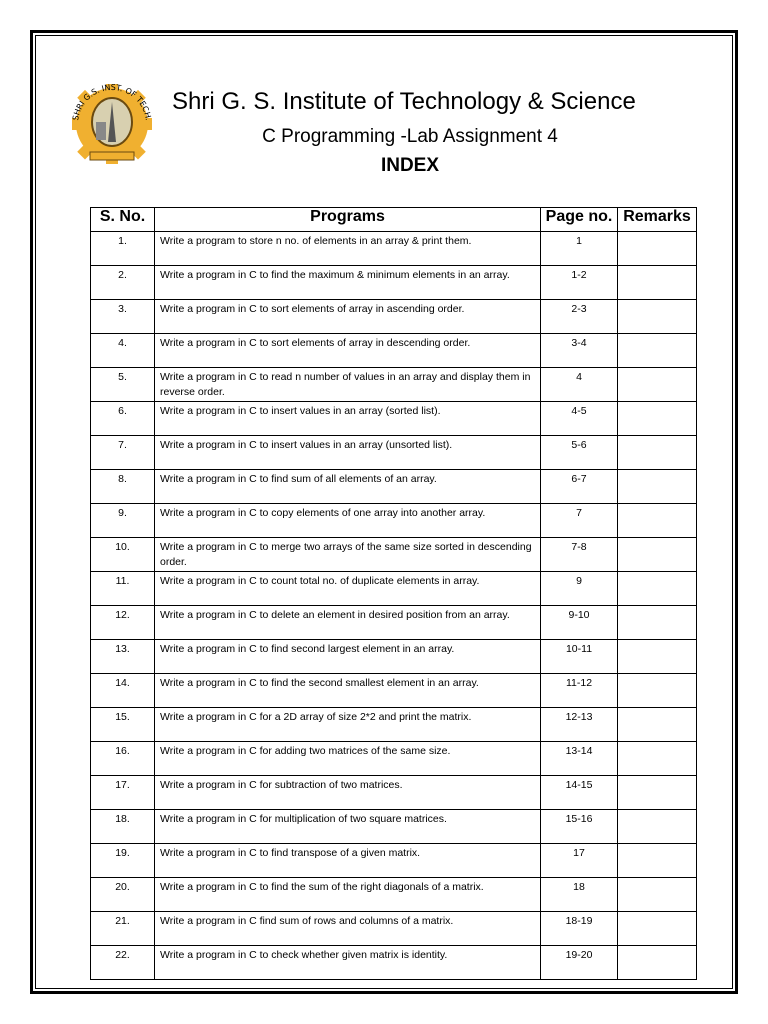 This screenshot has height=1024, width=768. Describe the element at coordinates (579, 894) in the screenshot. I see `page-number-cell: 18` at that location.